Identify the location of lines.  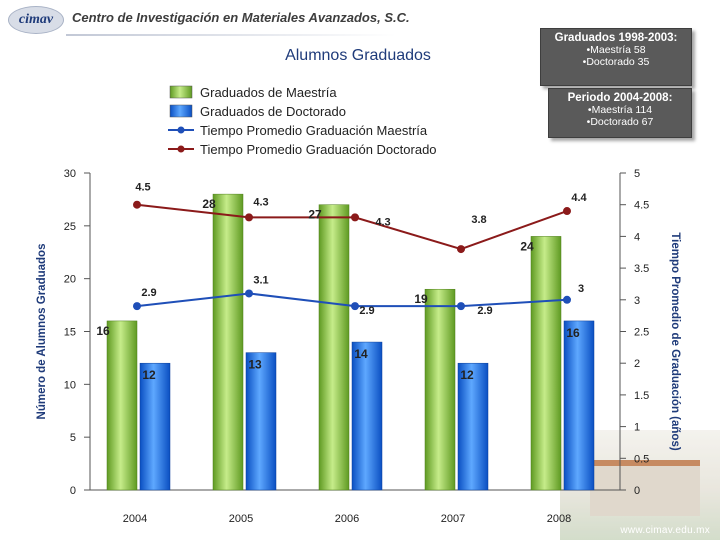
(352, 255).